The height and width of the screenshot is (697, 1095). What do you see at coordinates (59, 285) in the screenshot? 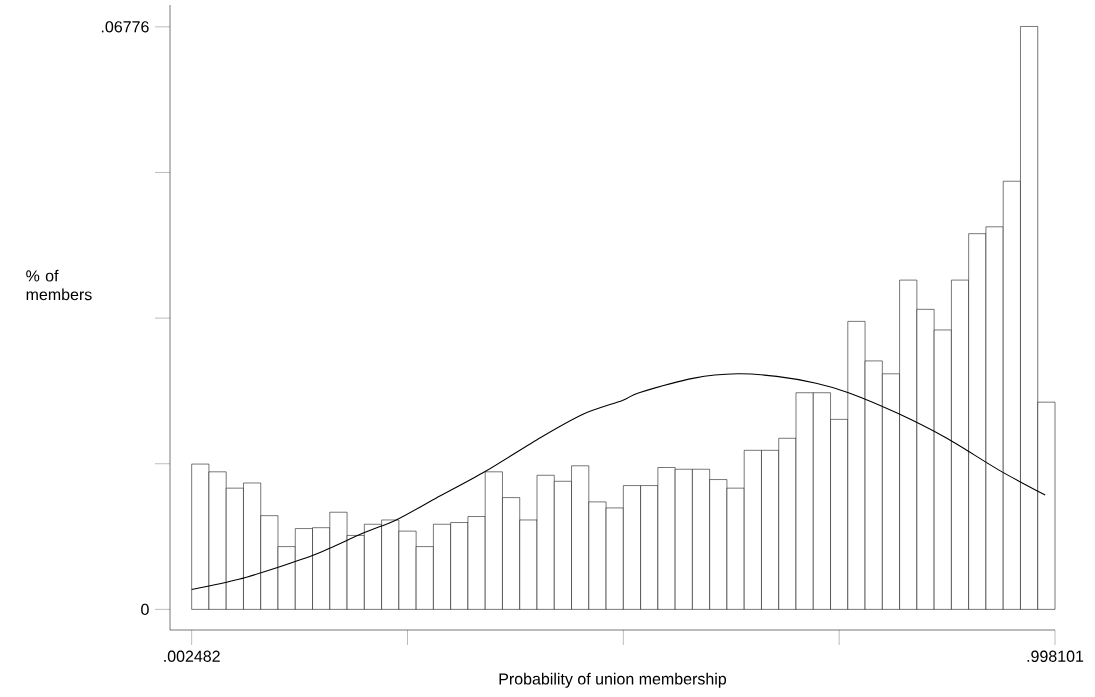
I see `y-axis-title: % of members` at bounding box center [59, 285].